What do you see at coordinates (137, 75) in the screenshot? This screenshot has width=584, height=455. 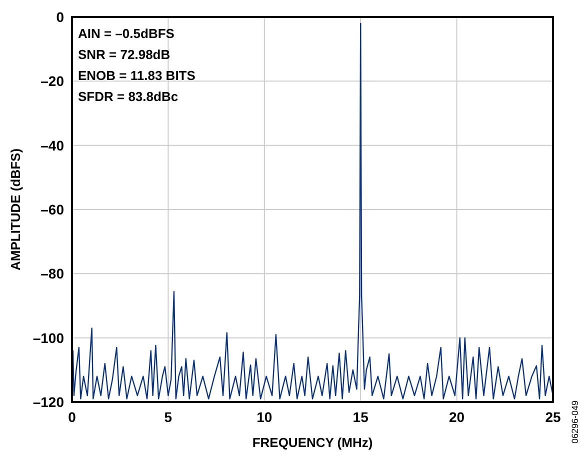 I see `annotation: ENOB = 11.83 BITS` at bounding box center [137, 75].